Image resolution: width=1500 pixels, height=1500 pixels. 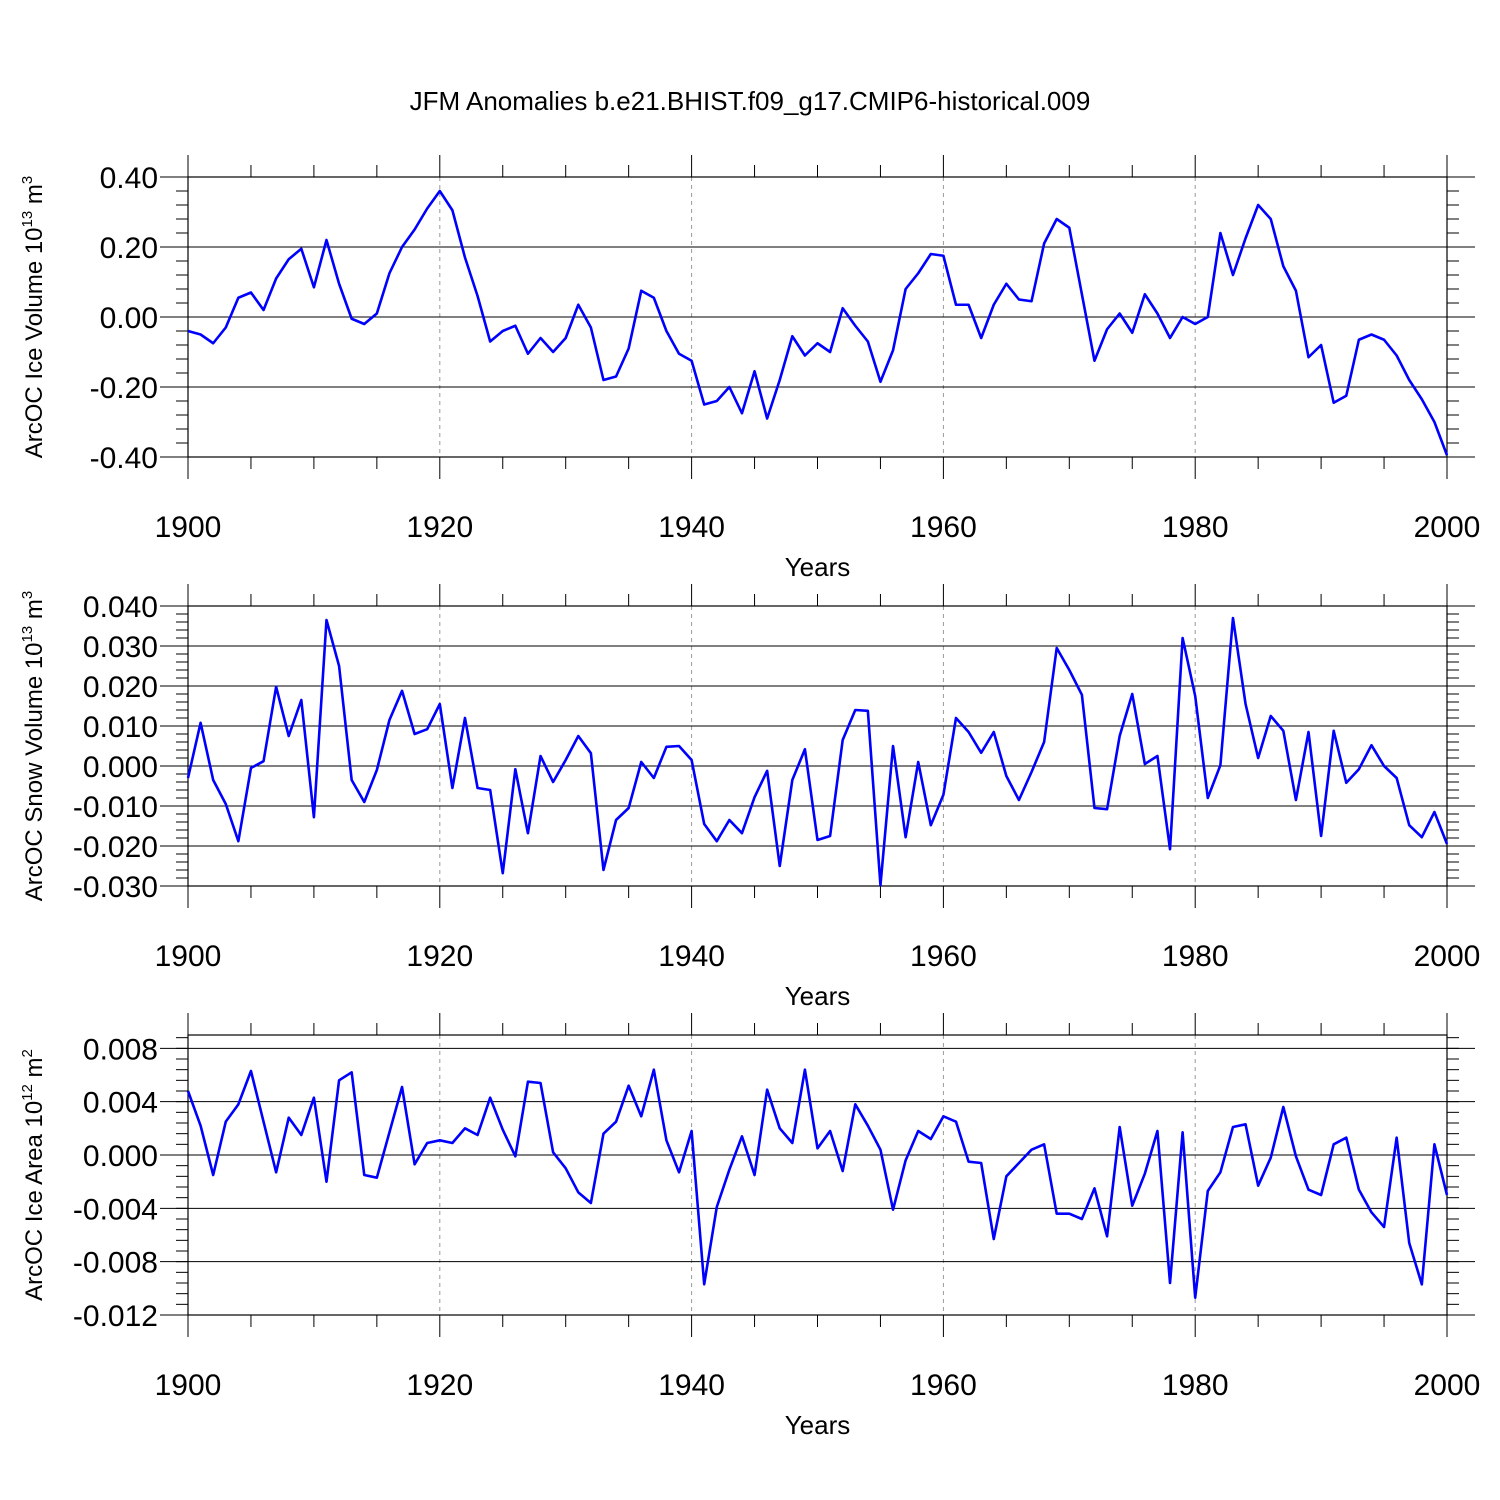 What do you see at coordinates (129, 248) in the screenshot?
I see `ytick-label: 0.20` at bounding box center [129, 248].